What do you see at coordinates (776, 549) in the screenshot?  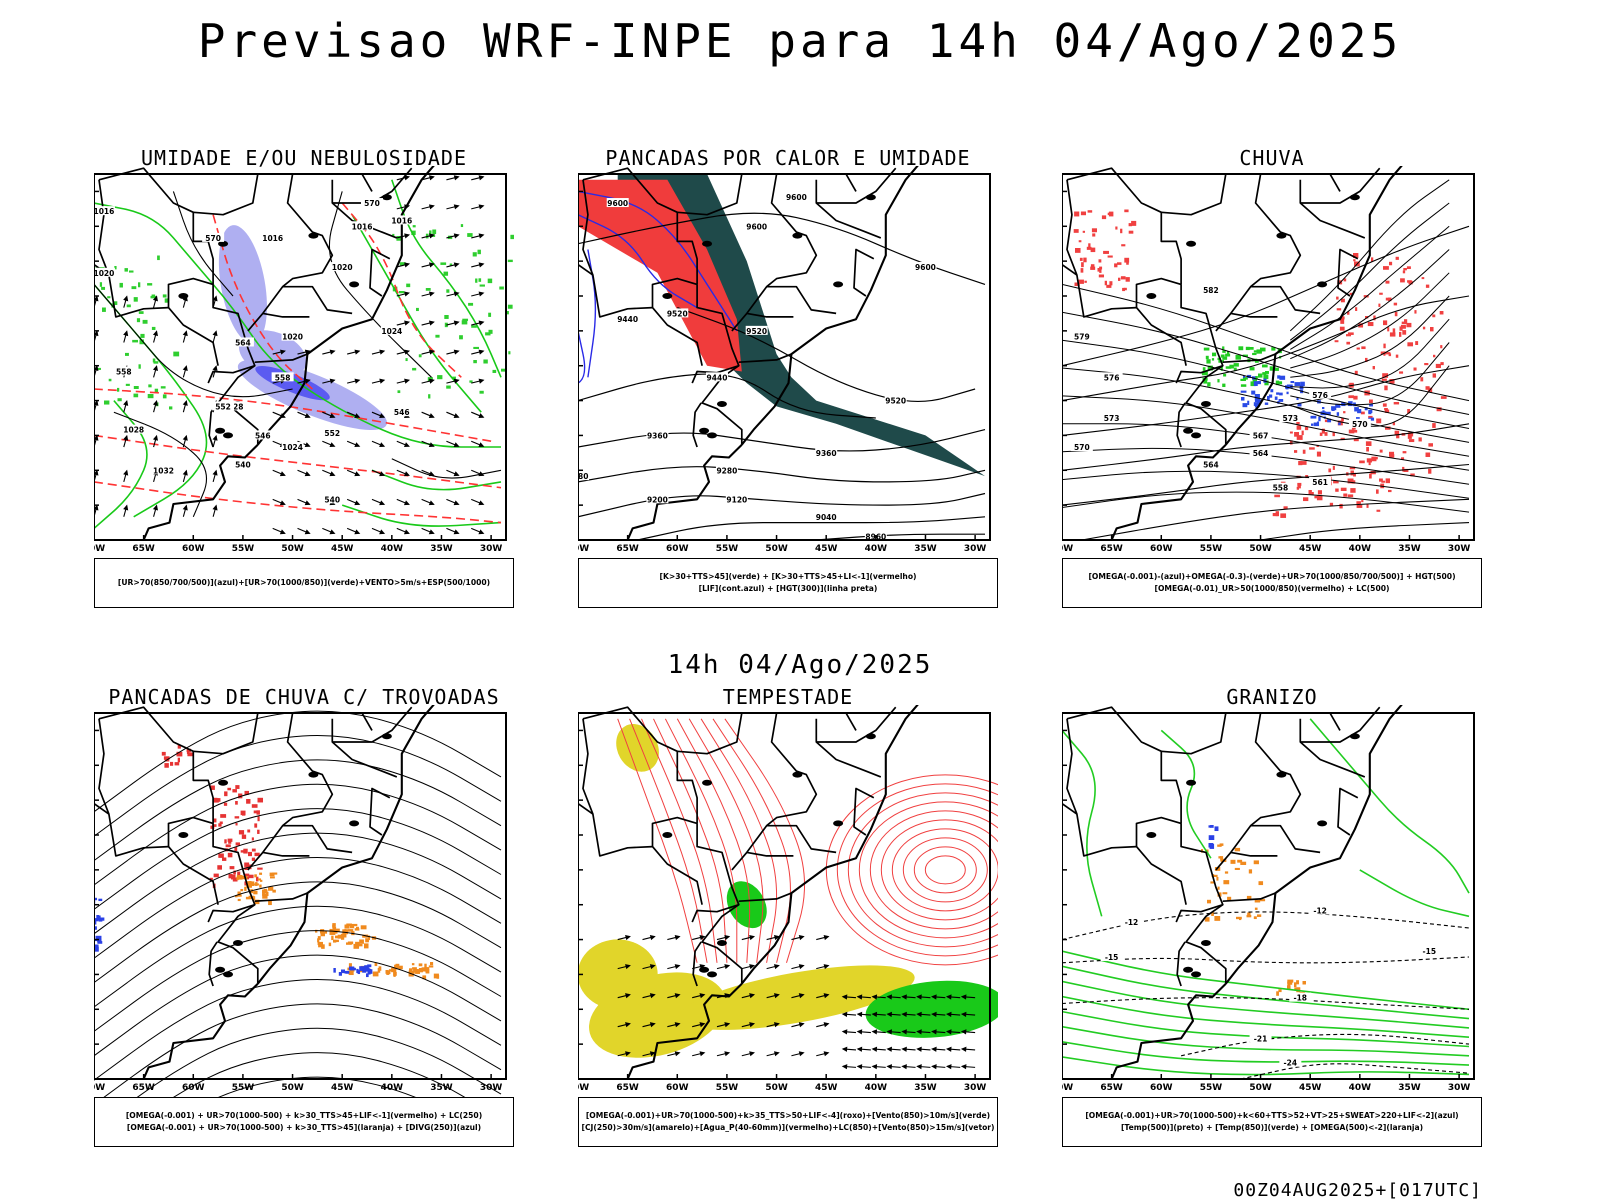 I see `lon-tick-label: 50W` at bounding box center [776, 549].